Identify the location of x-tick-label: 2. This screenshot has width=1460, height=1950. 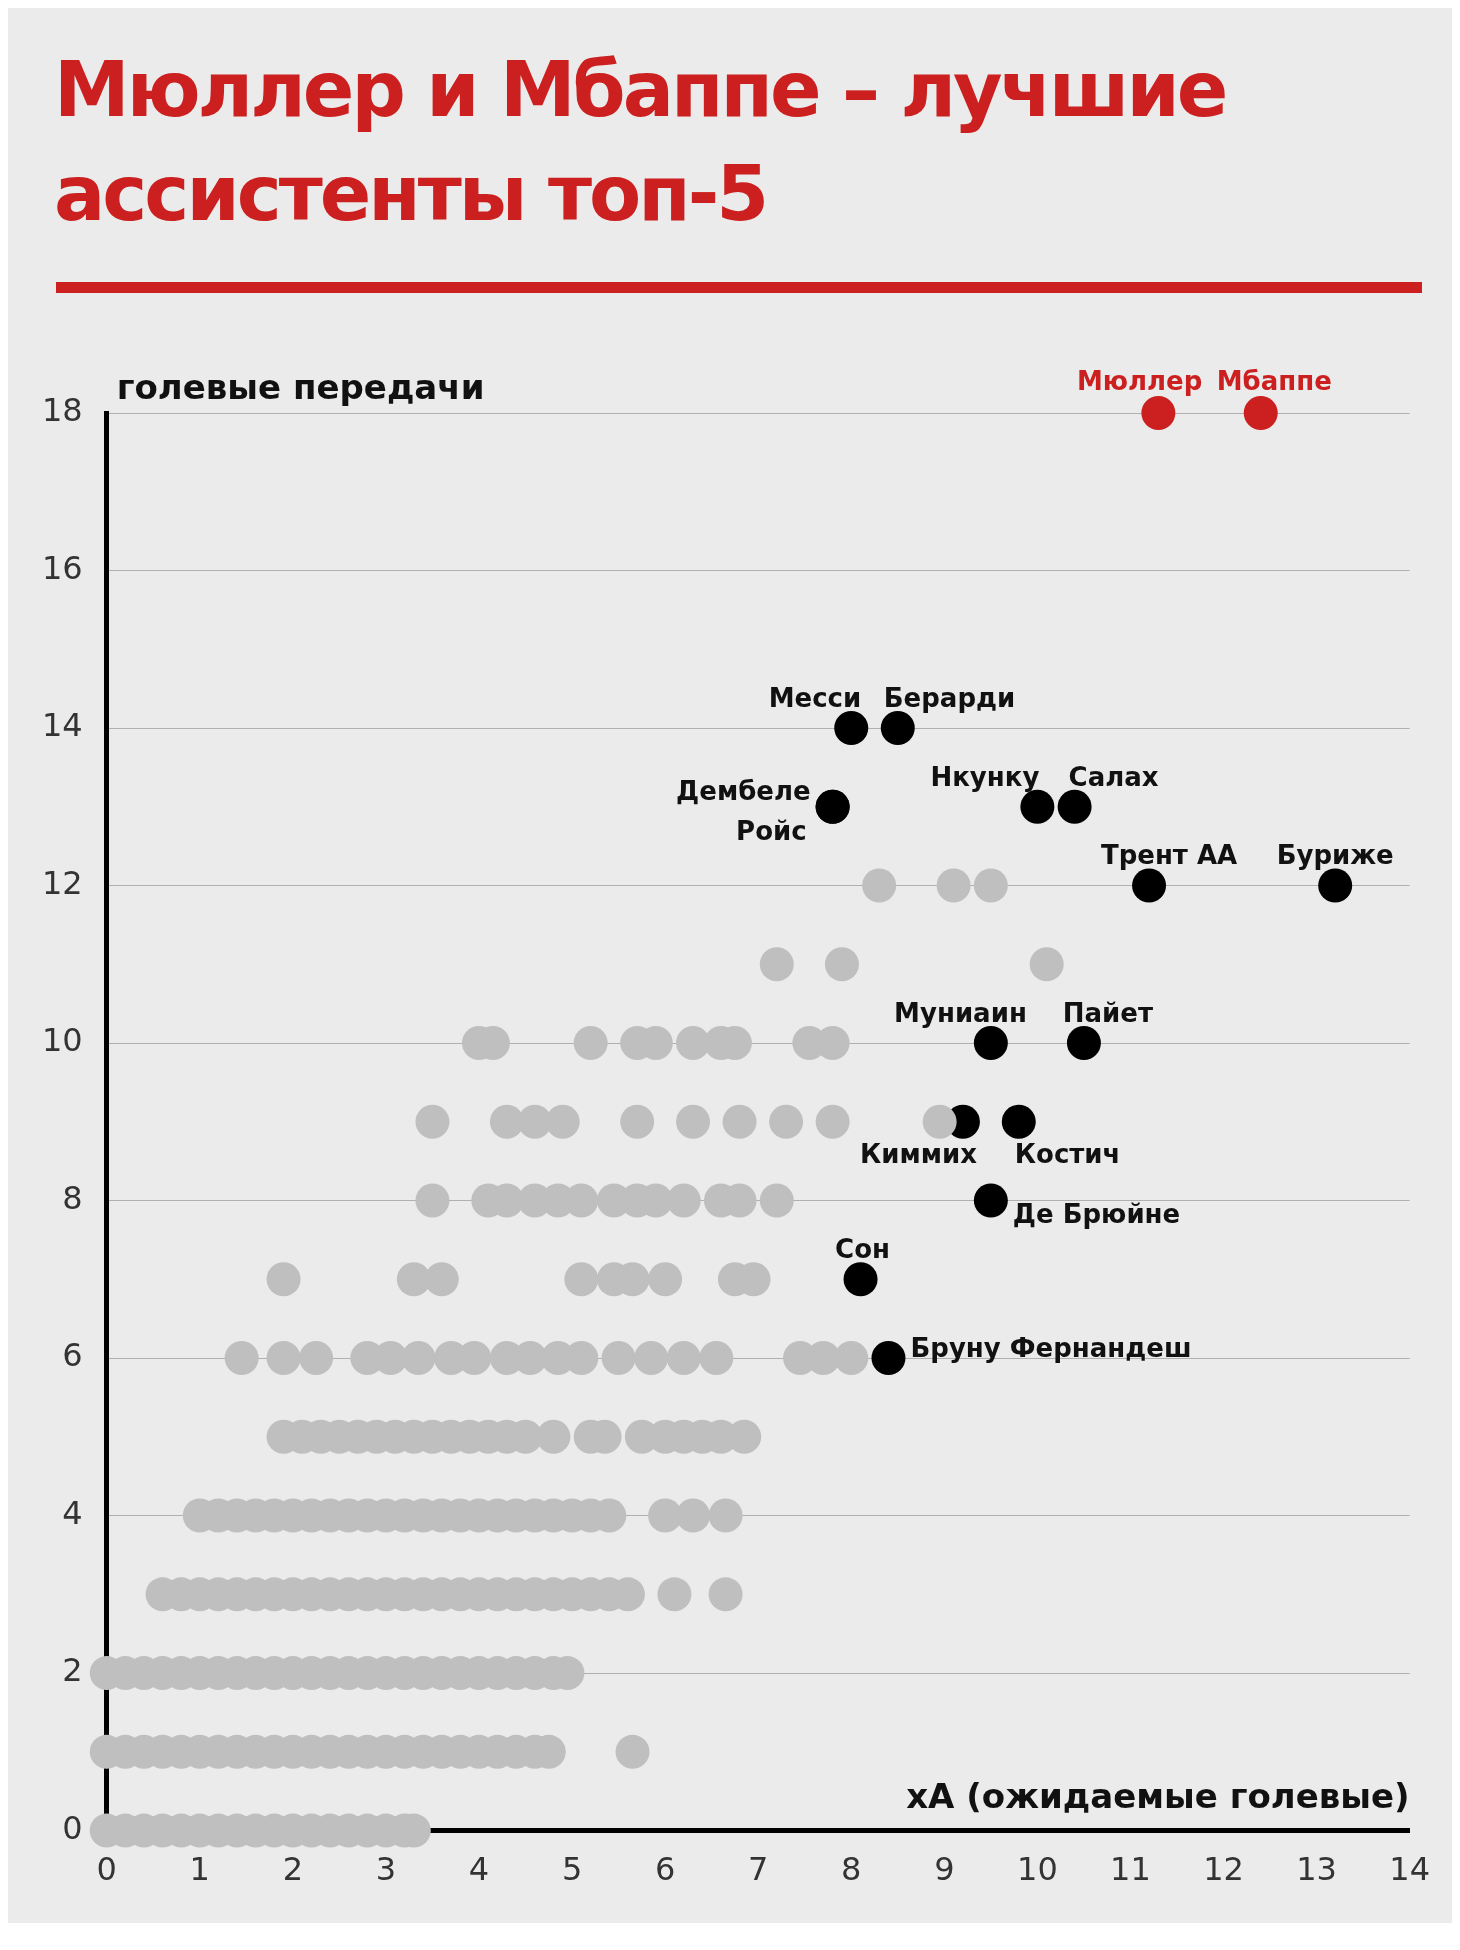
(293, 1869).